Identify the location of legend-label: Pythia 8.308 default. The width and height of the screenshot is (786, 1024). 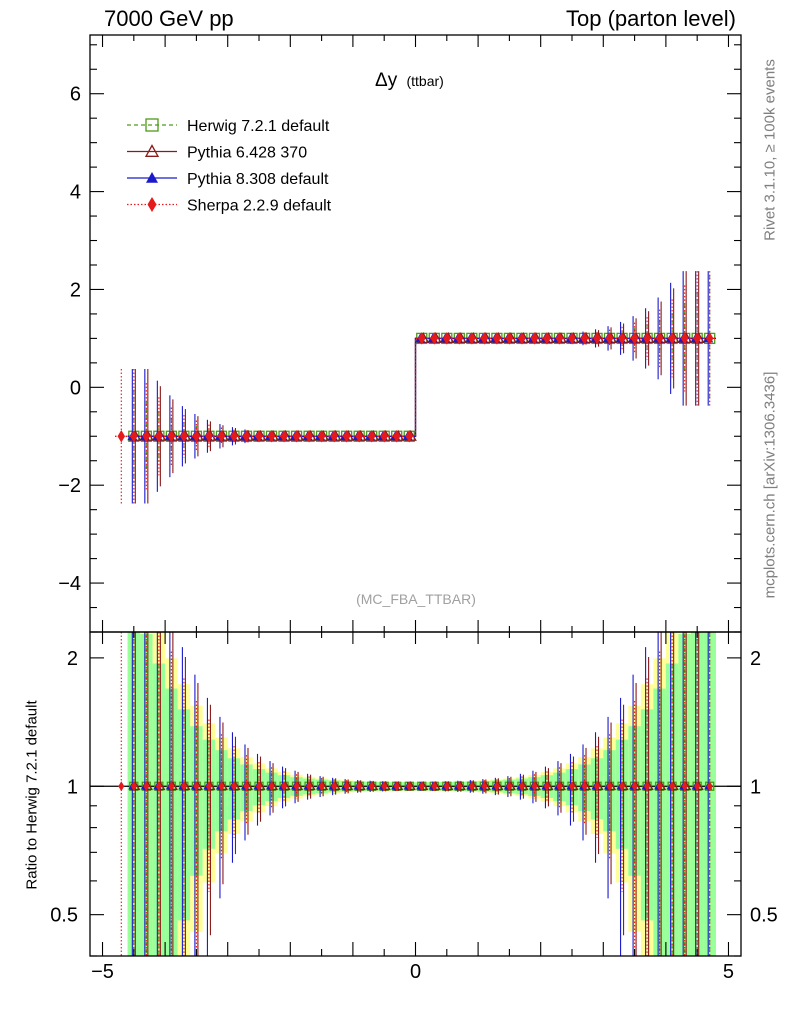
(258, 179).